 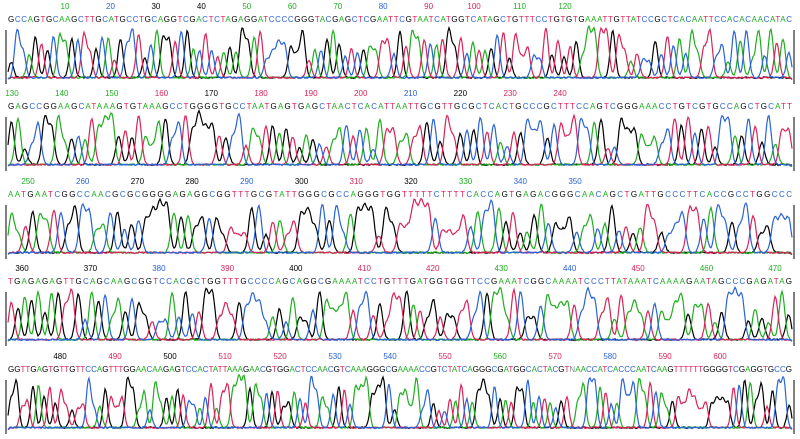 What do you see at coordinates (461, 93) in the screenshot?
I see `position-label: 220` at bounding box center [461, 93].